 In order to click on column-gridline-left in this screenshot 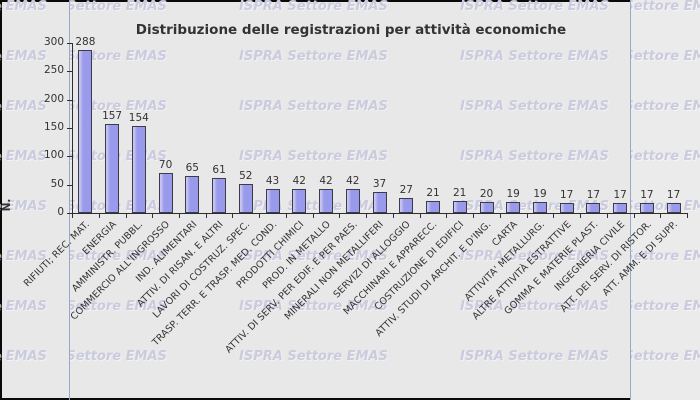, I will do `click(69, 200)`.